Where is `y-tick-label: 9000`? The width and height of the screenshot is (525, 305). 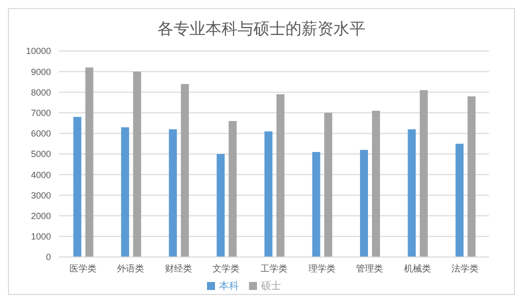
y-tick-label: 9000 is located at coordinates (40, 71).